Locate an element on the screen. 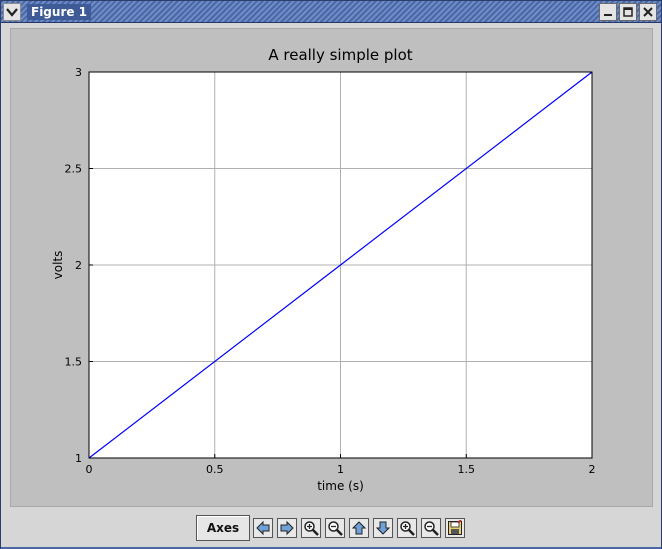 The image size is (662, 549). x-axis-label: time (s) is located at coordinates (340, 486).